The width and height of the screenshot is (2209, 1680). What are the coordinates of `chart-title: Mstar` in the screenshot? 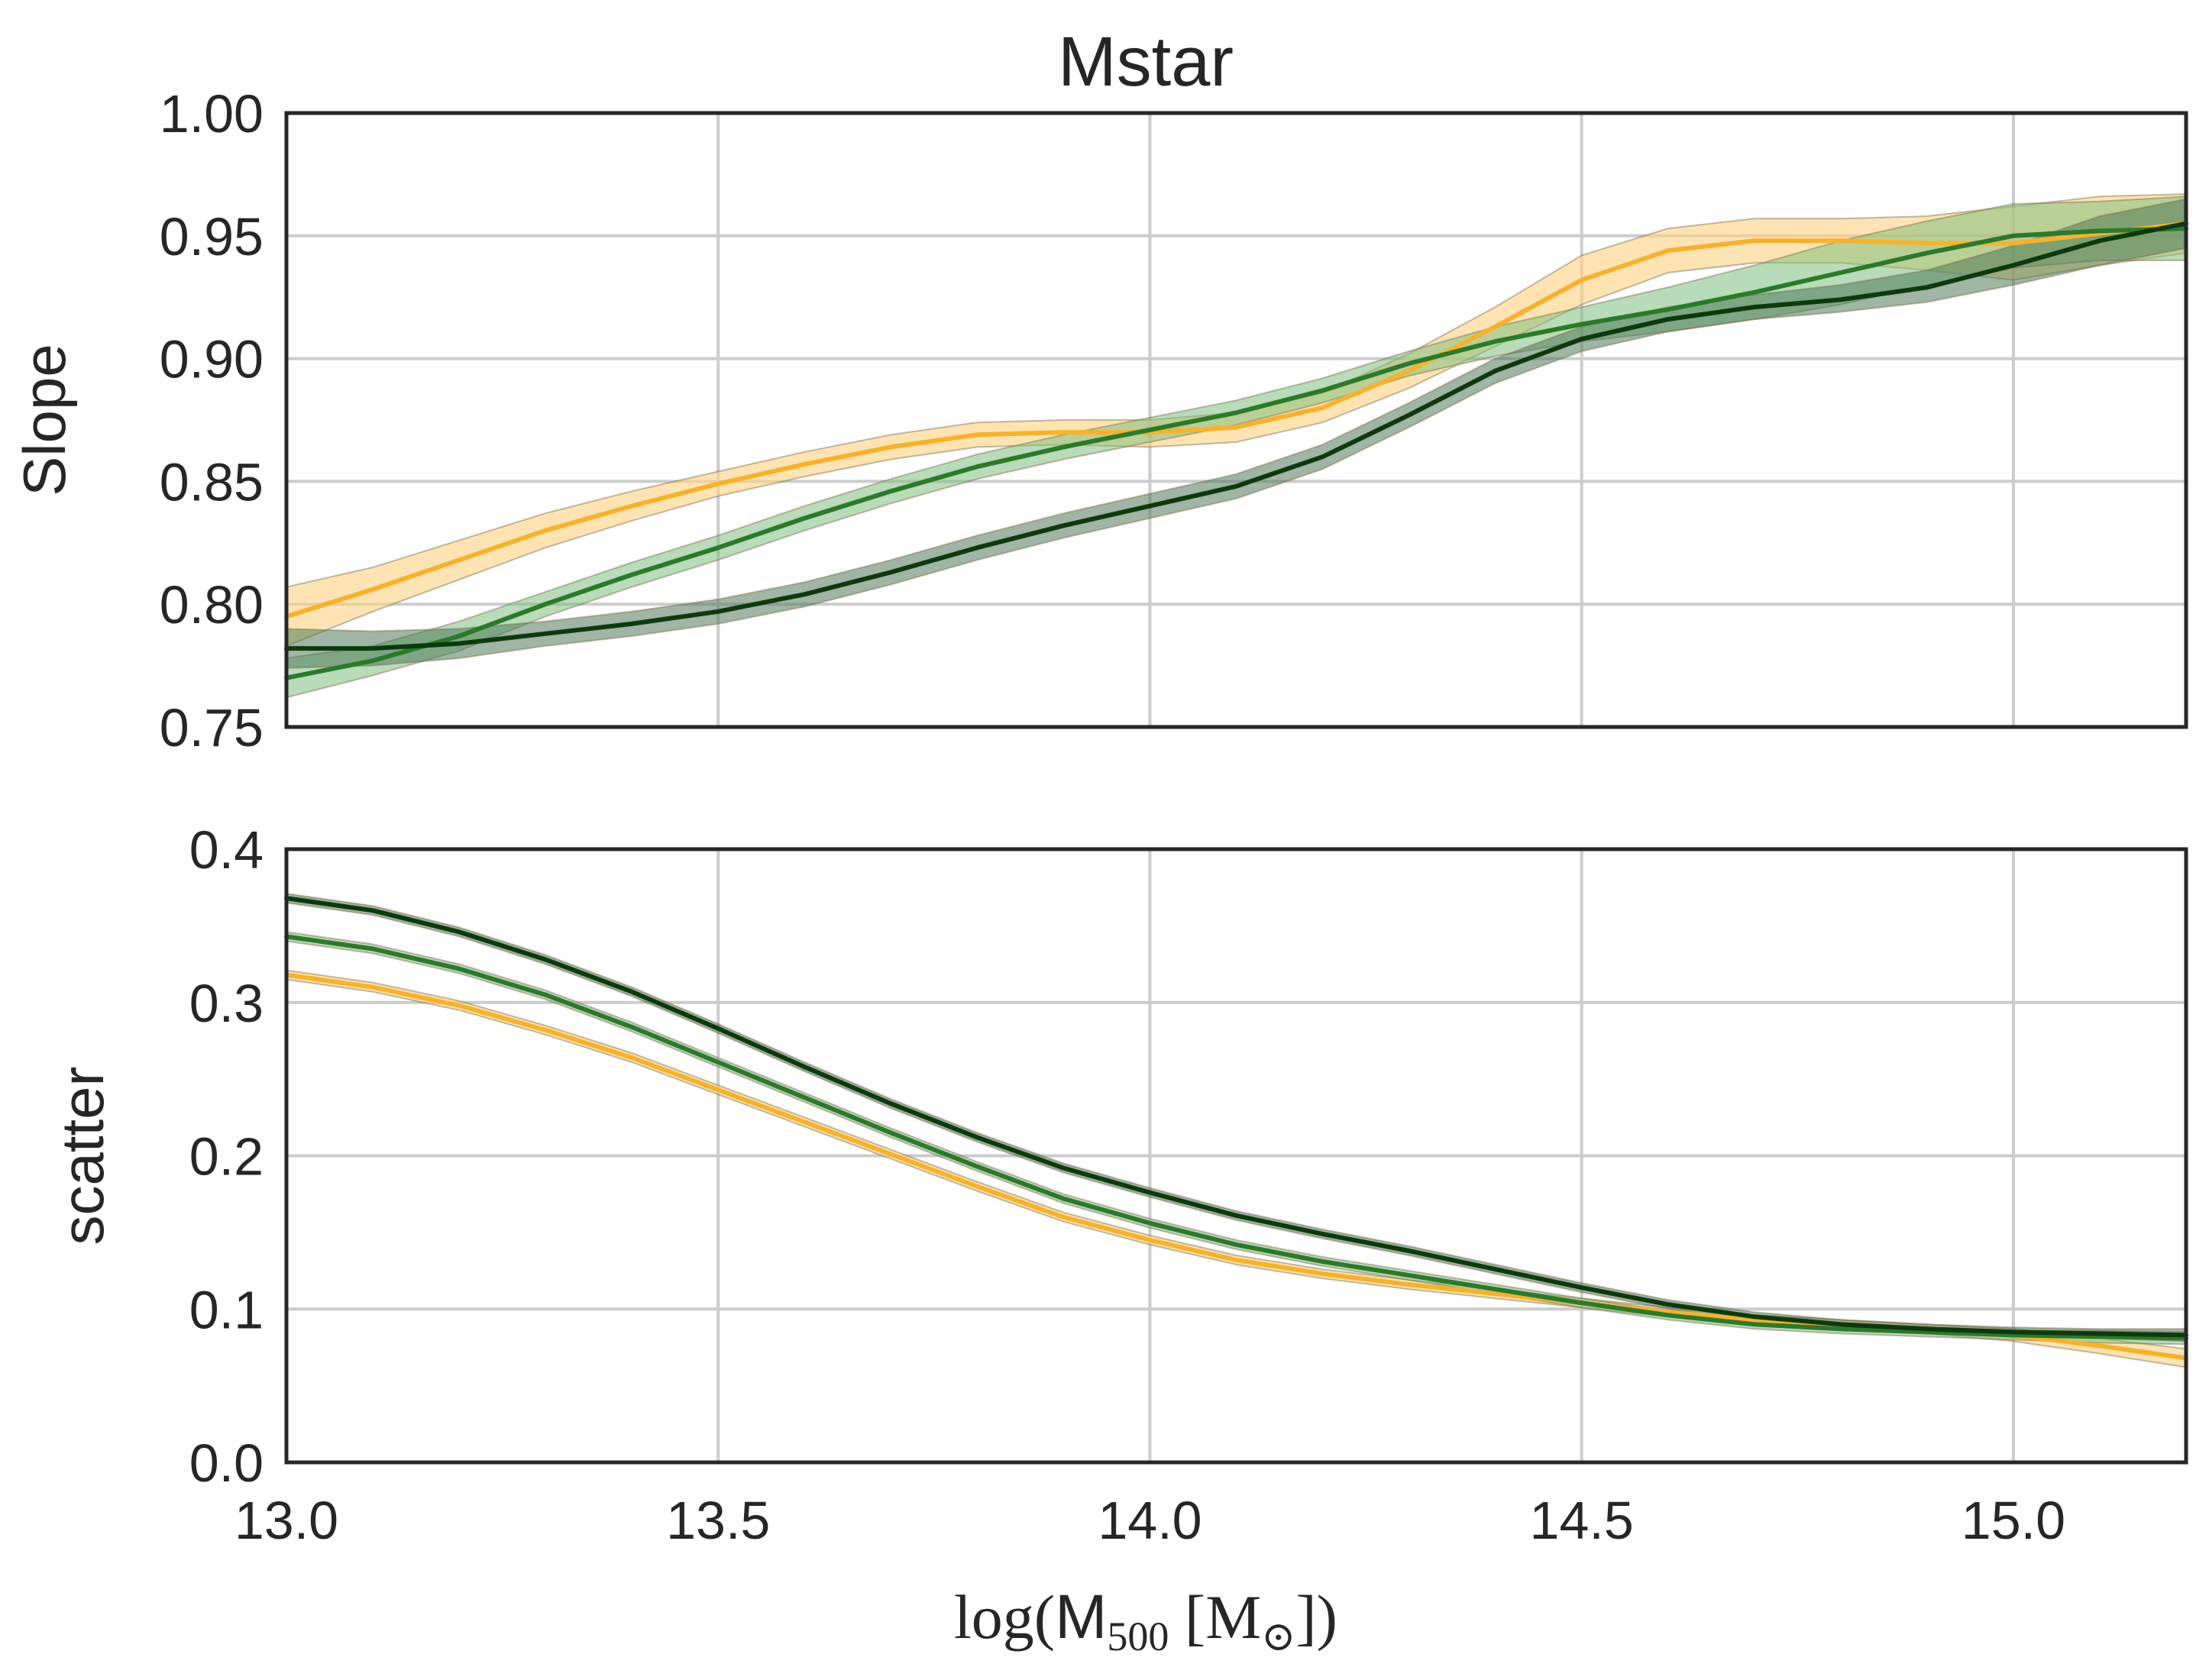 It's located at (1146, 62).